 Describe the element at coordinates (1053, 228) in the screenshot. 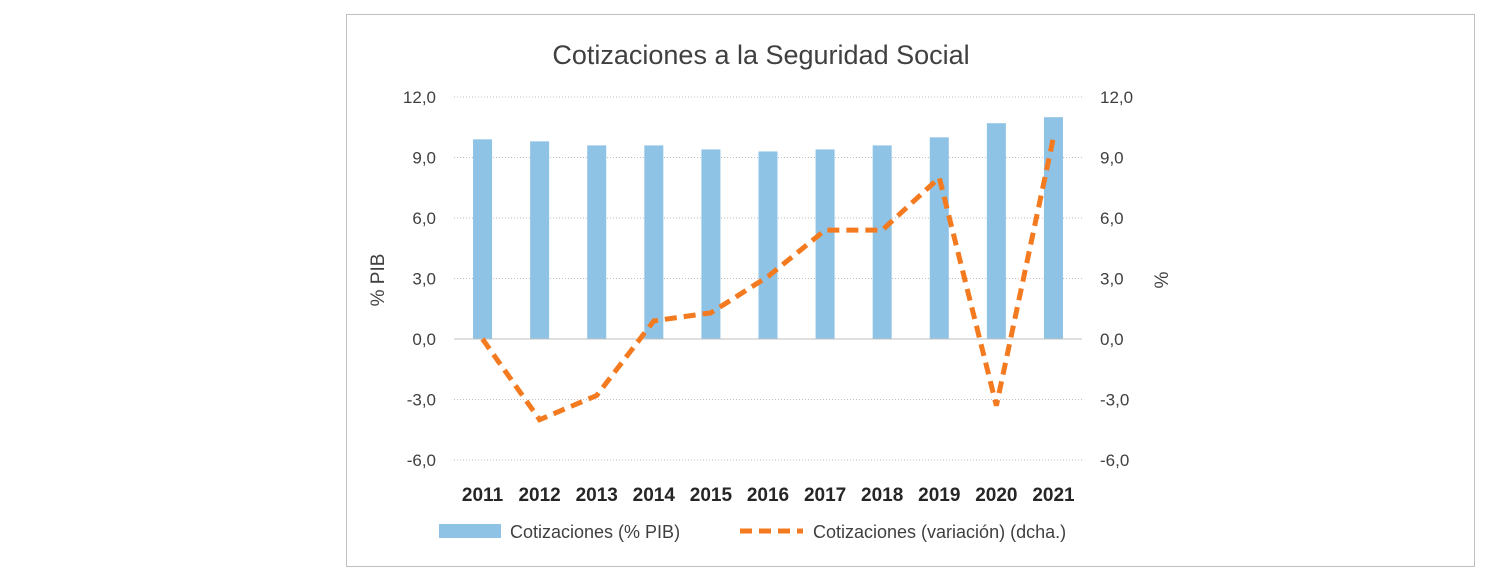

I see `bar-2021` at that location.